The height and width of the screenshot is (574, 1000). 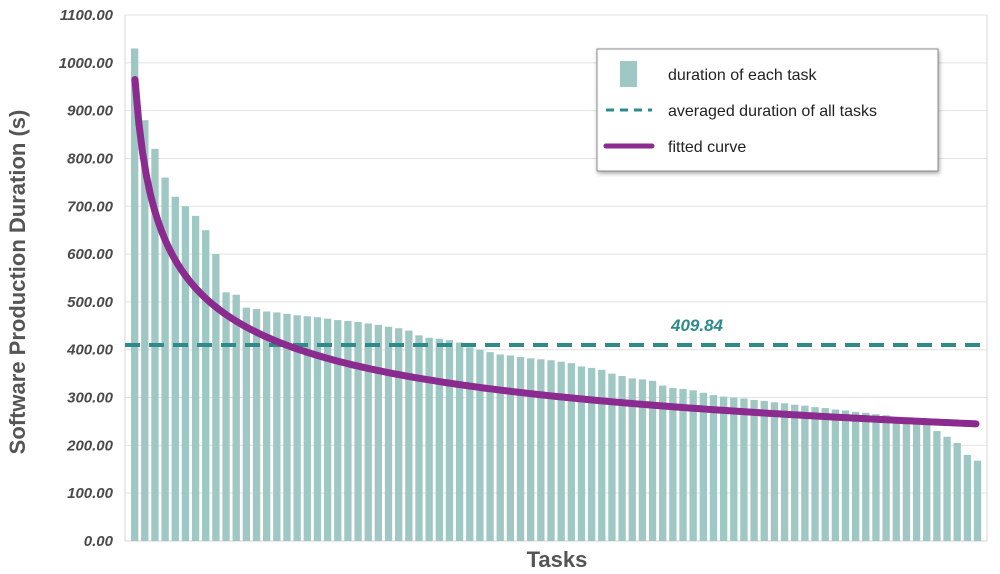 What do you see at coordinates (90, 206) in the screenshot?
I see `y-tick-label: 700.00` at bounding box center [90, 206].